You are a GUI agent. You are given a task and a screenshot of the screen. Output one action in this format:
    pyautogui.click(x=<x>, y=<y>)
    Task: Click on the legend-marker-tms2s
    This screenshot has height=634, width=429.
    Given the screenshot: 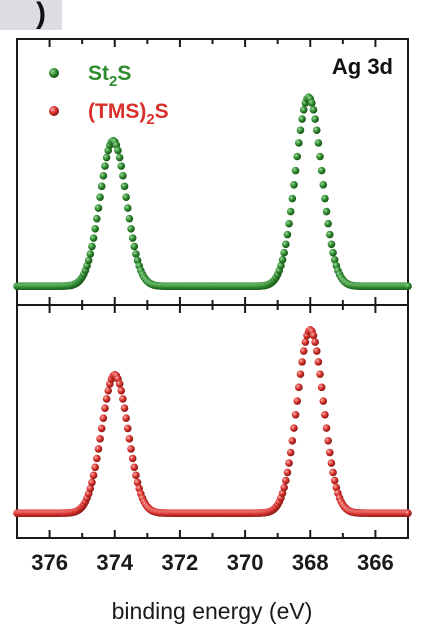 What is the action you would take?
    pyautogui.click(x=54, y=111)
    